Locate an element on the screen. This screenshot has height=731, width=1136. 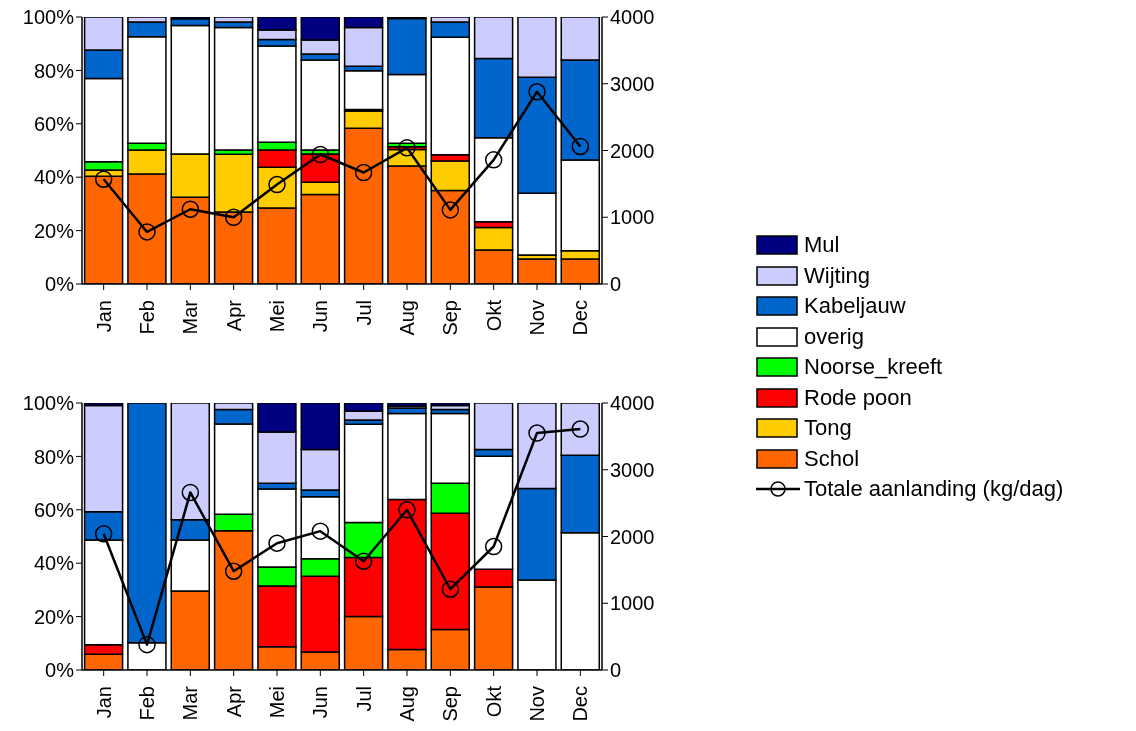
legend-label: Rode poon is located at coordinates (858, 397).